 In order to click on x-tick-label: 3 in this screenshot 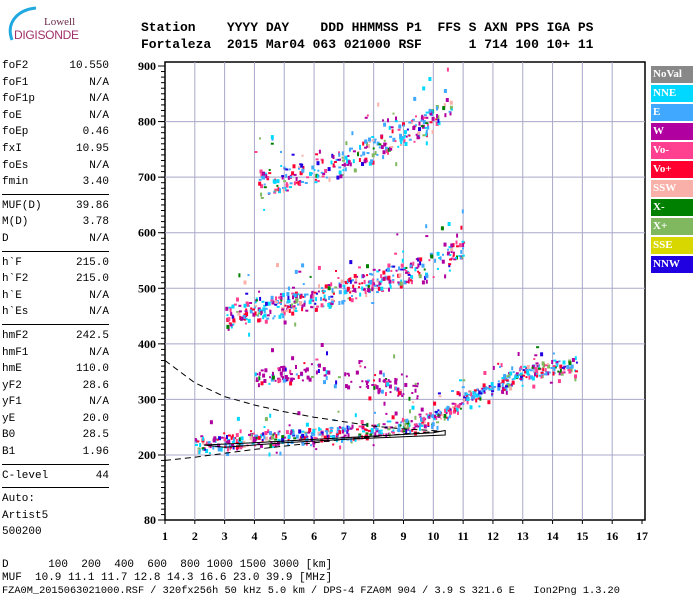, I will do `click(225, 536)`.